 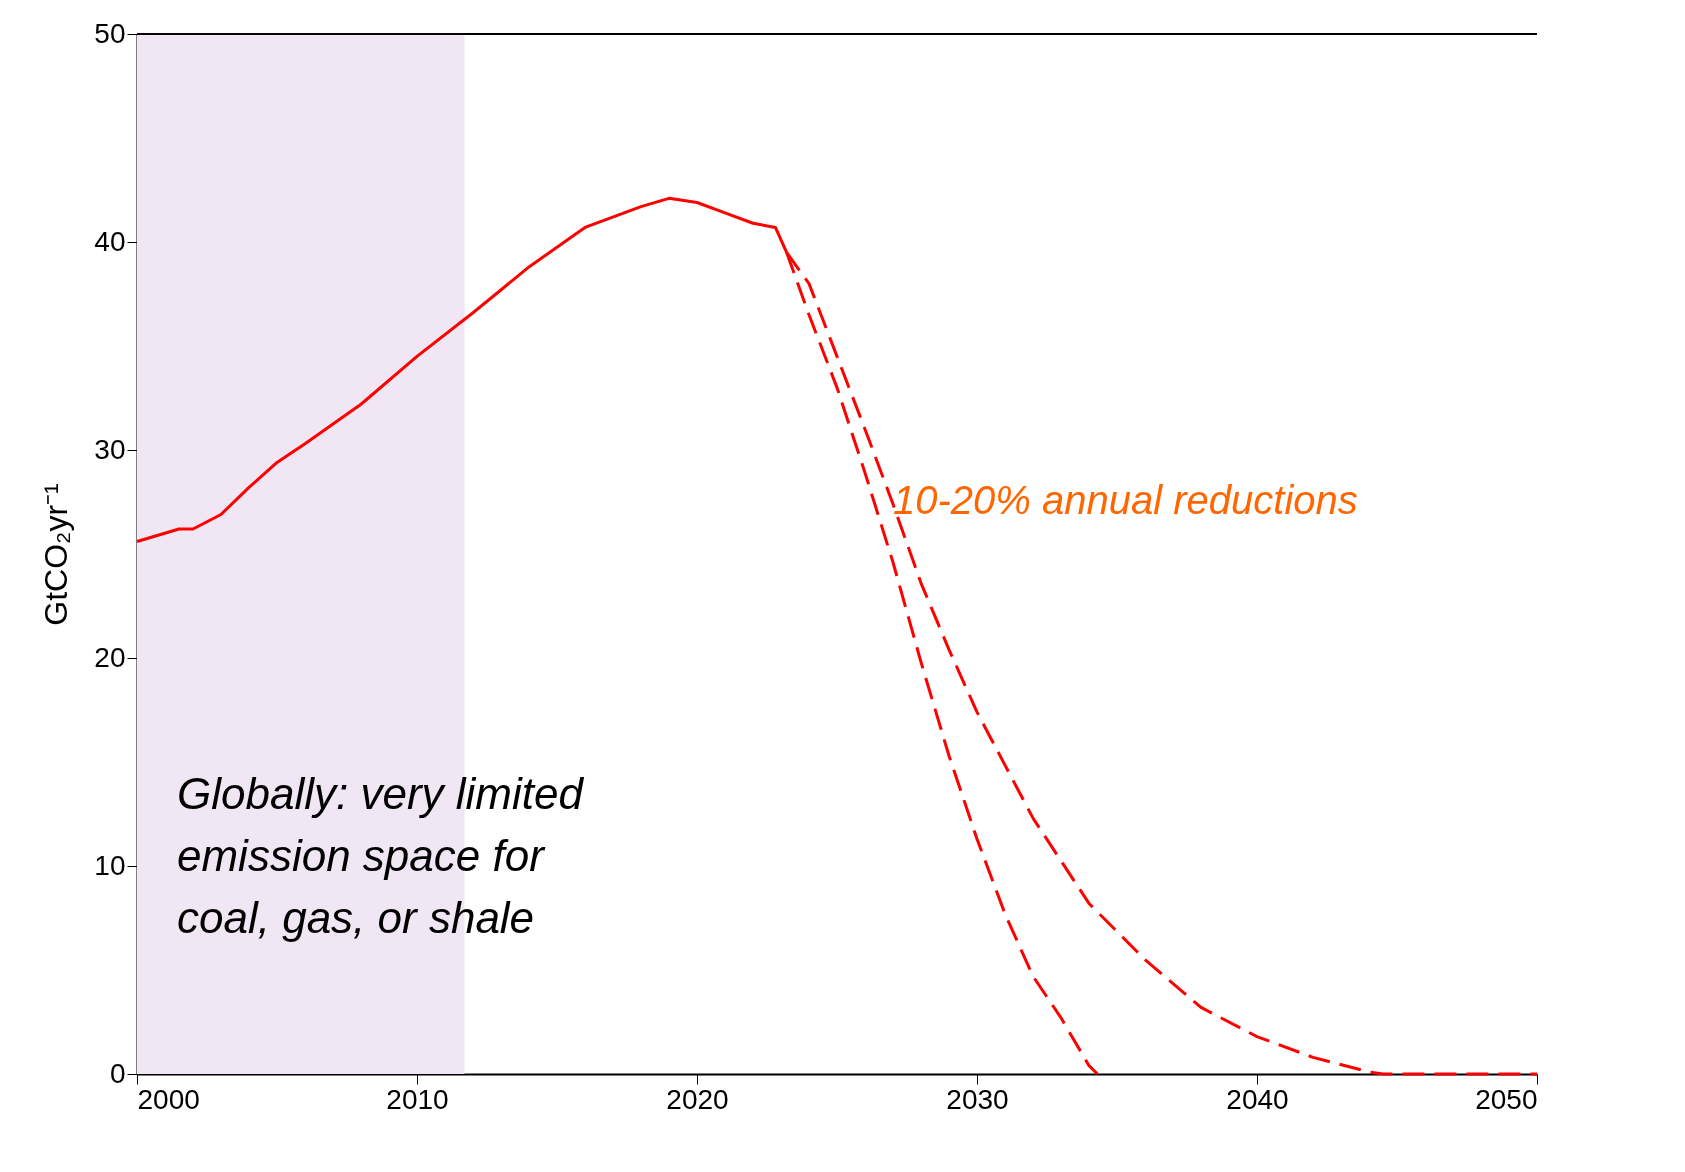 What do you see at coordinates (417, 1099) in the screenshot?
I see `x-tick-label: 2010` at bounding box center [417, 1099].